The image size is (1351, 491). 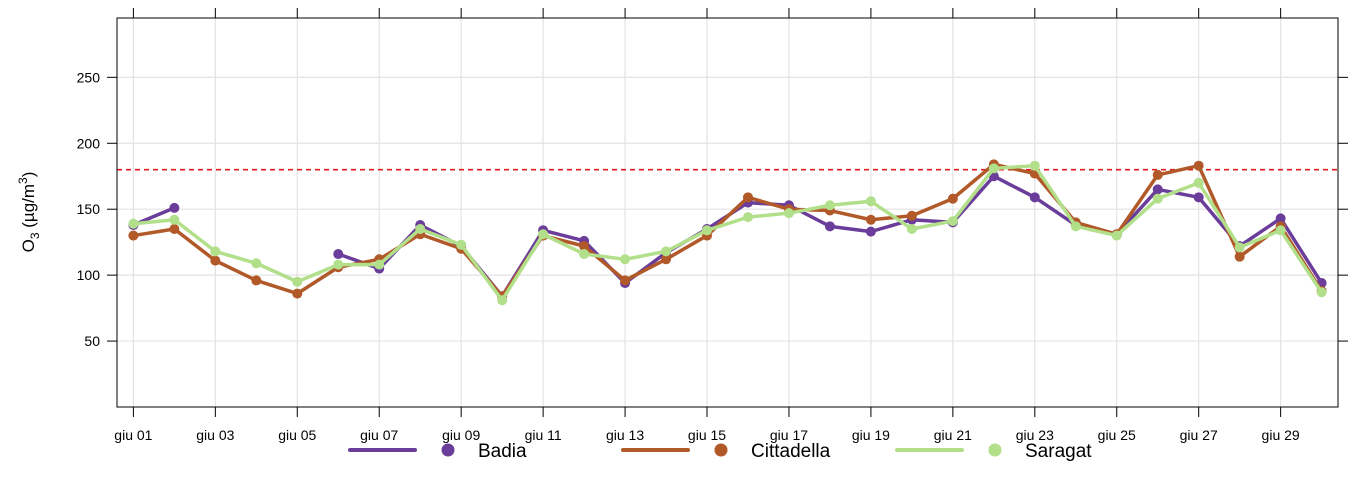 I want to click on x-tick-label: giu 23, so click(x=1035, y=435).